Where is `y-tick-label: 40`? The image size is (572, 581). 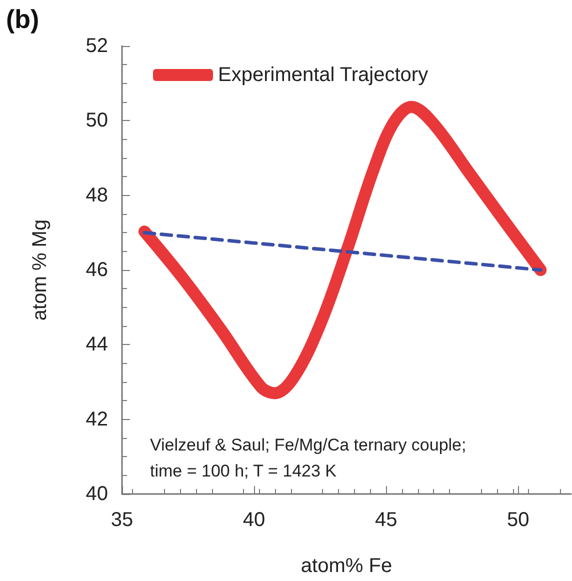
y-tick-label: 40 is located at coordinates (97, 494).